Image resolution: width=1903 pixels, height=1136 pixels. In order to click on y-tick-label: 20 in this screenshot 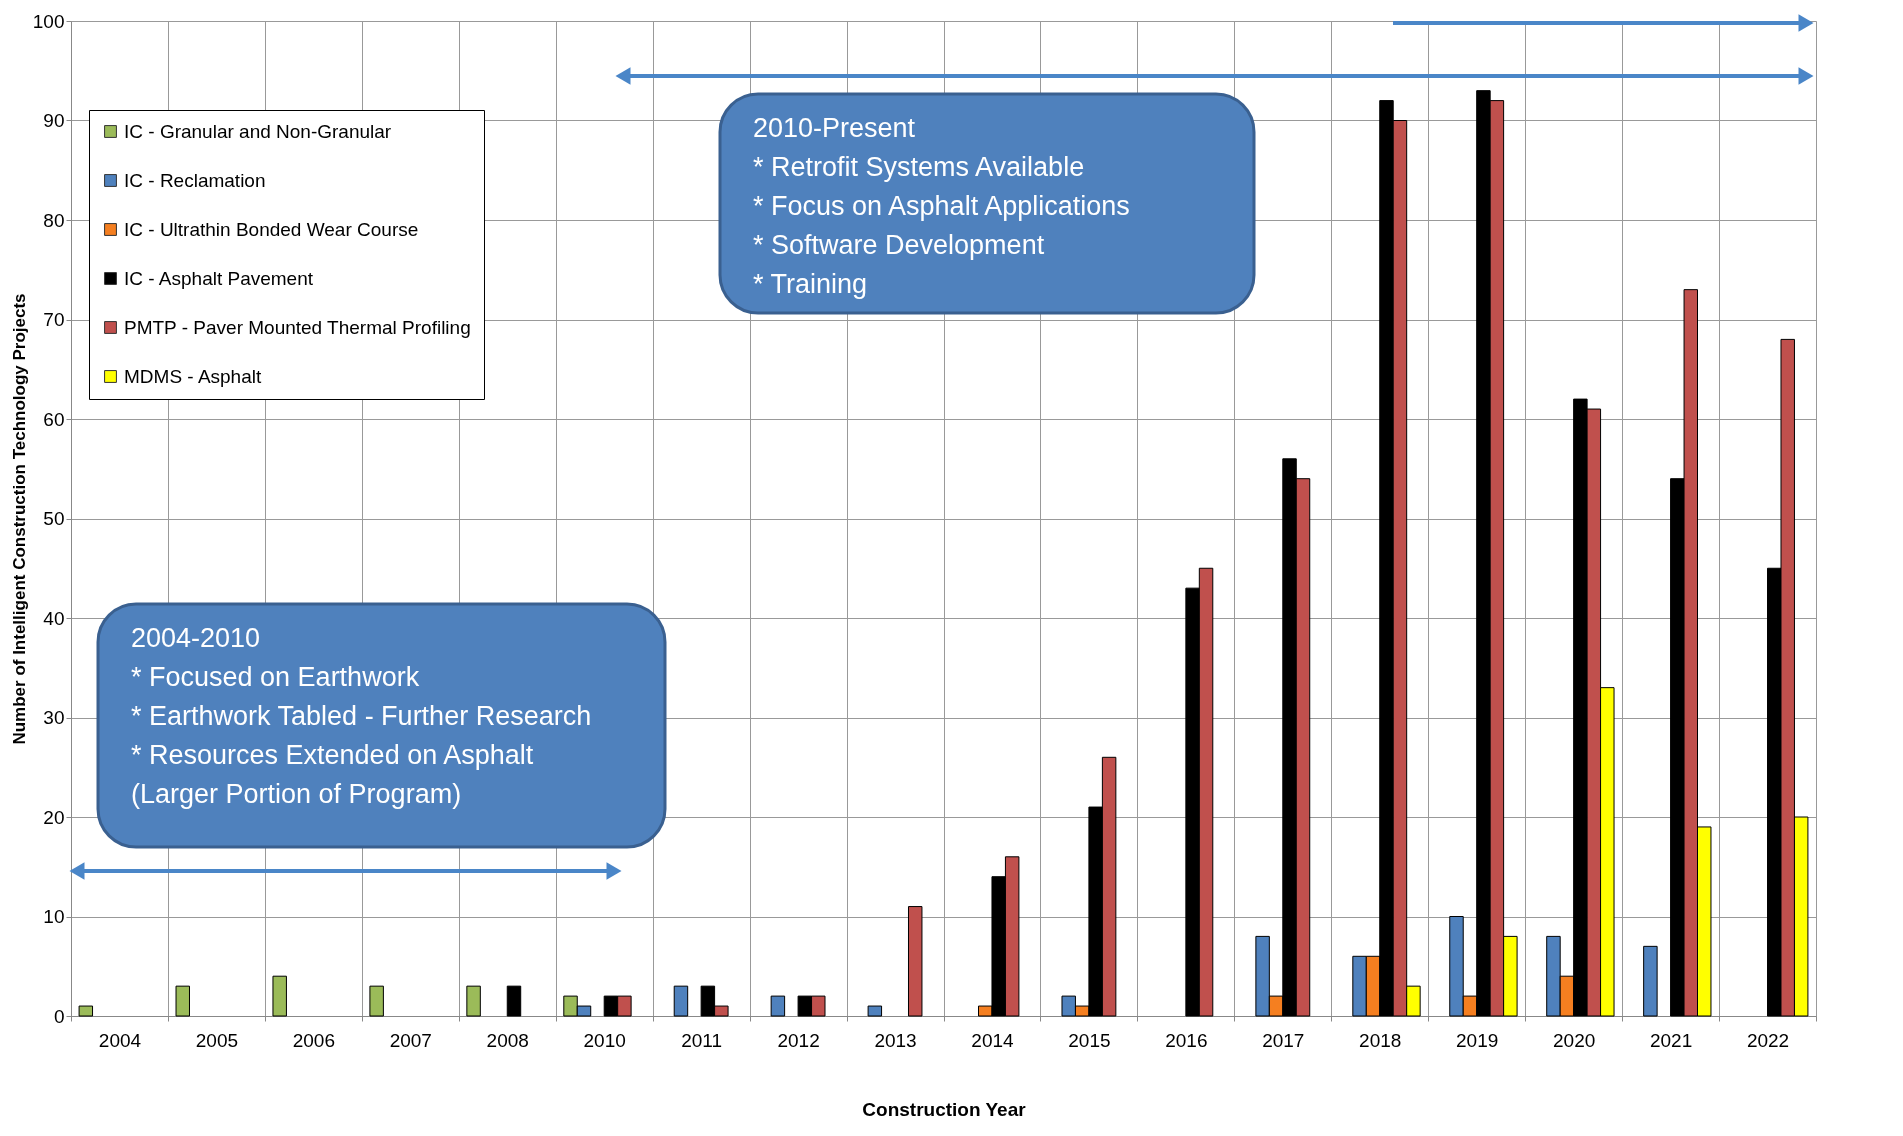, I will do `click(54, 817)`.